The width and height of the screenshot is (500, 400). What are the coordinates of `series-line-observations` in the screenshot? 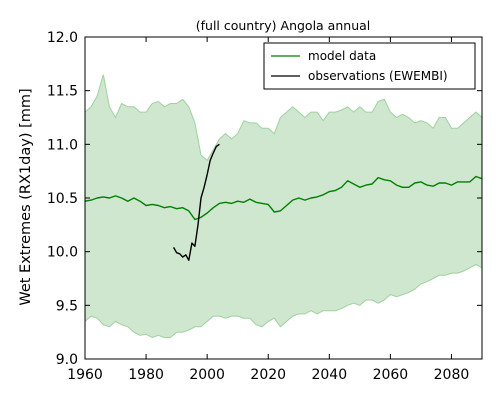 It's located at (196, 202).